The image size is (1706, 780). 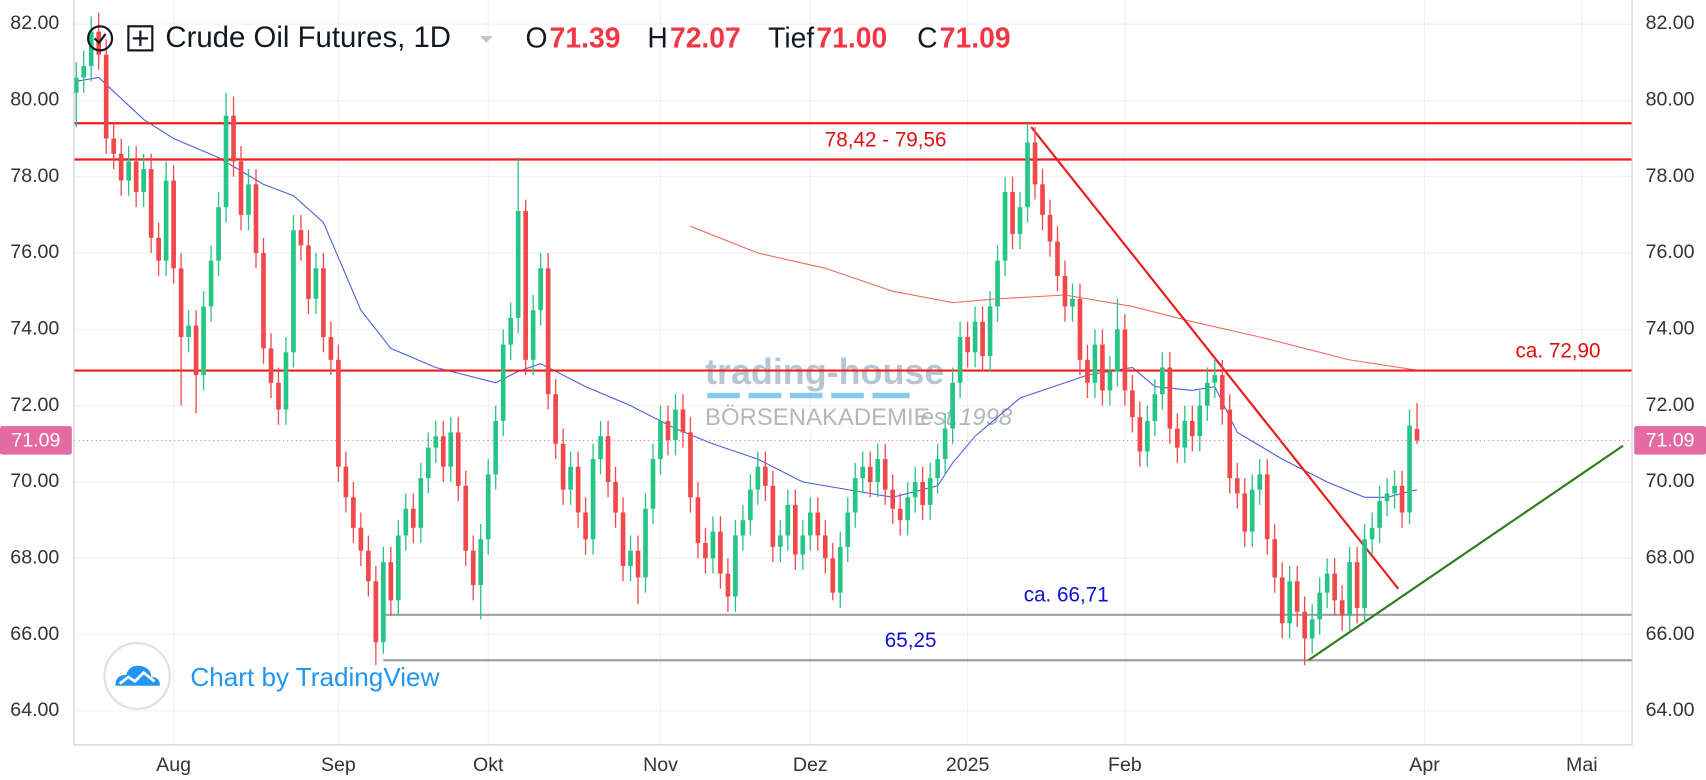 What do you see at coordinates (1066, 595) in the screenshot?
I see `level-label: ca. 66,71` at bounding box center [1066, 595].